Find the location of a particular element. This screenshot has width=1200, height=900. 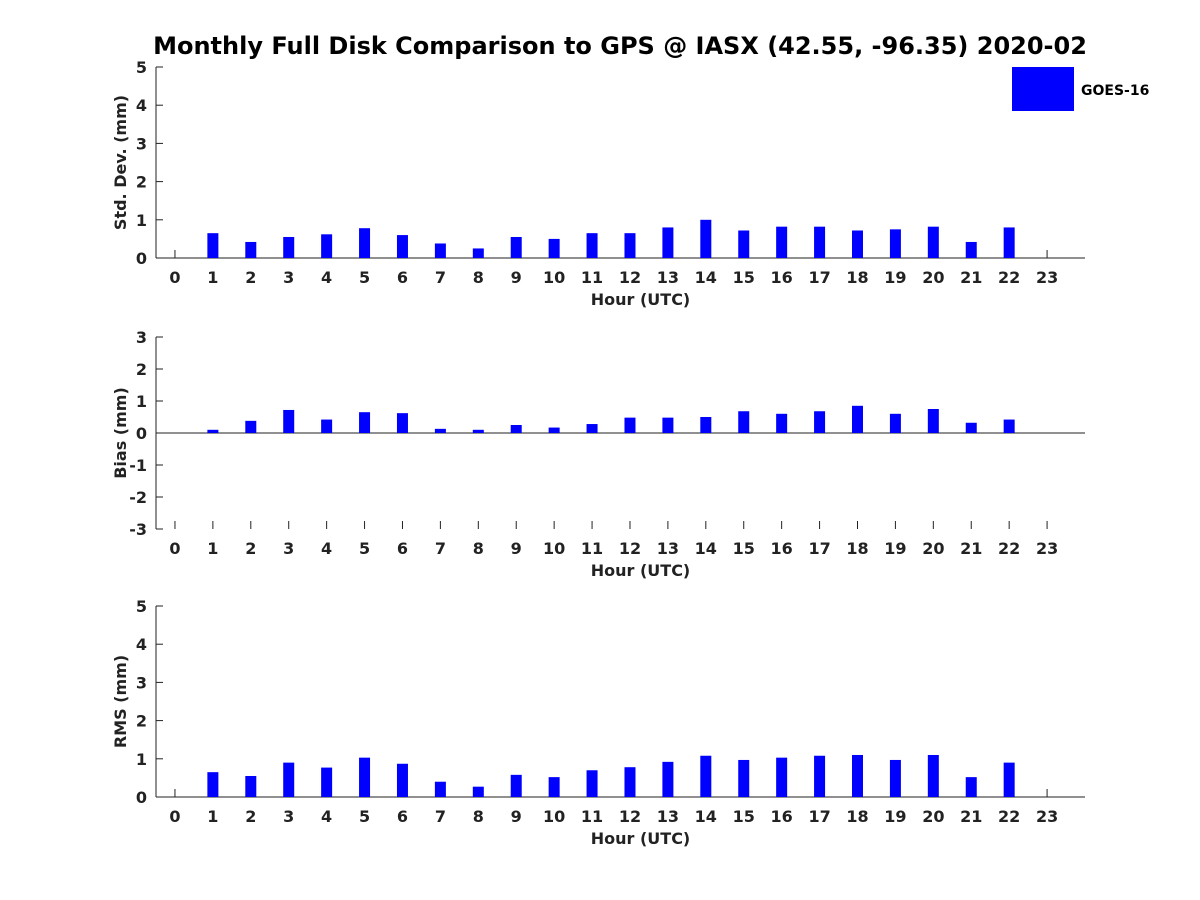

x-tick-label: 19 is located at coordinates (895, 277).